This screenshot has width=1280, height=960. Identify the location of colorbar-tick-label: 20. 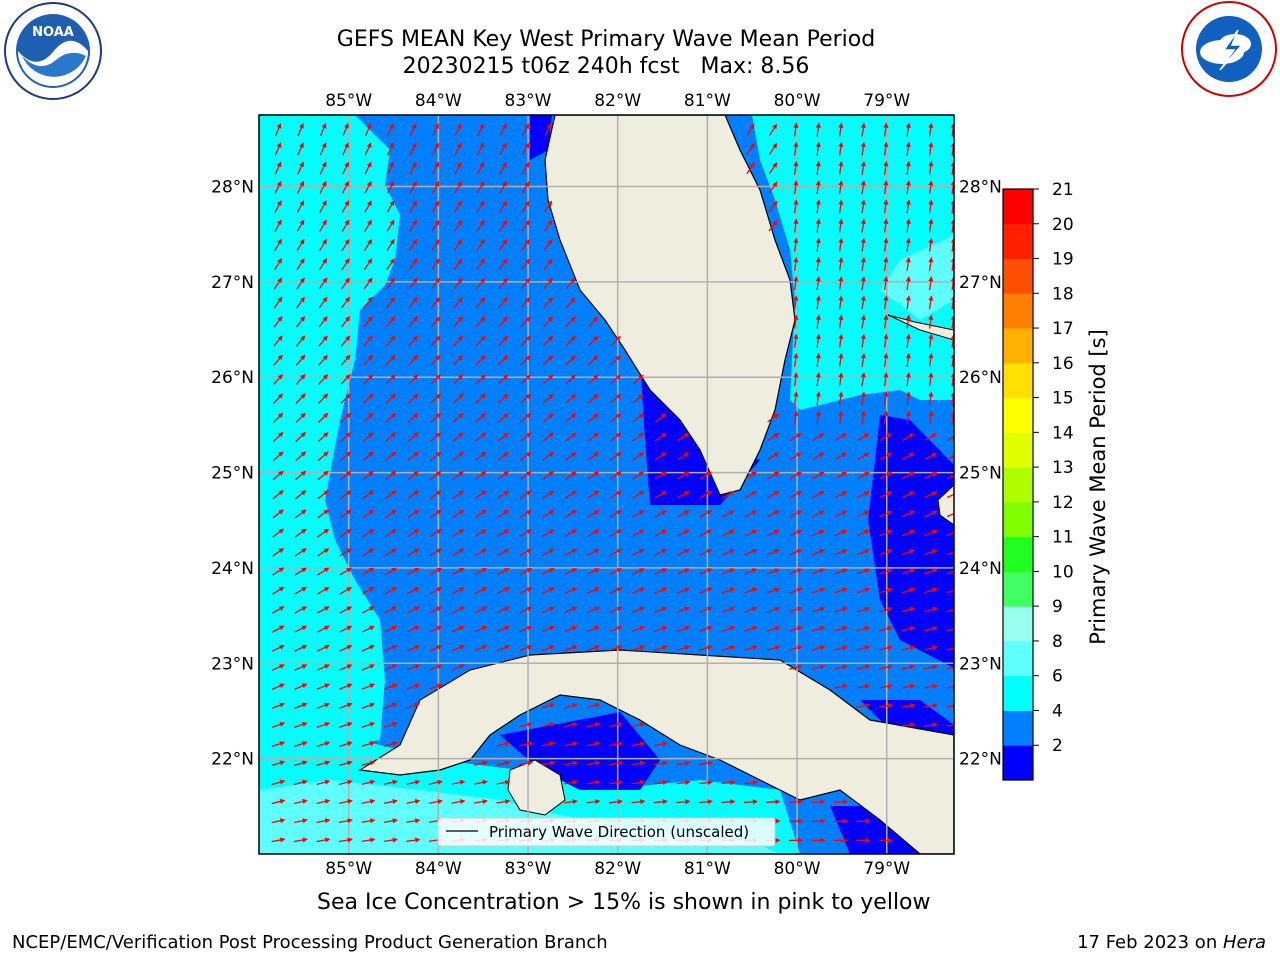
(1063, 225).